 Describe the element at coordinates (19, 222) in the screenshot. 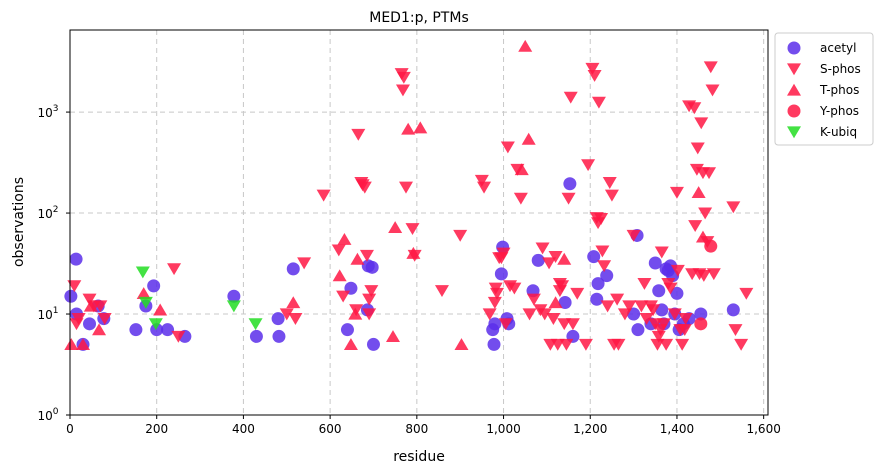

I see `y-axis-label: observations` at that location.